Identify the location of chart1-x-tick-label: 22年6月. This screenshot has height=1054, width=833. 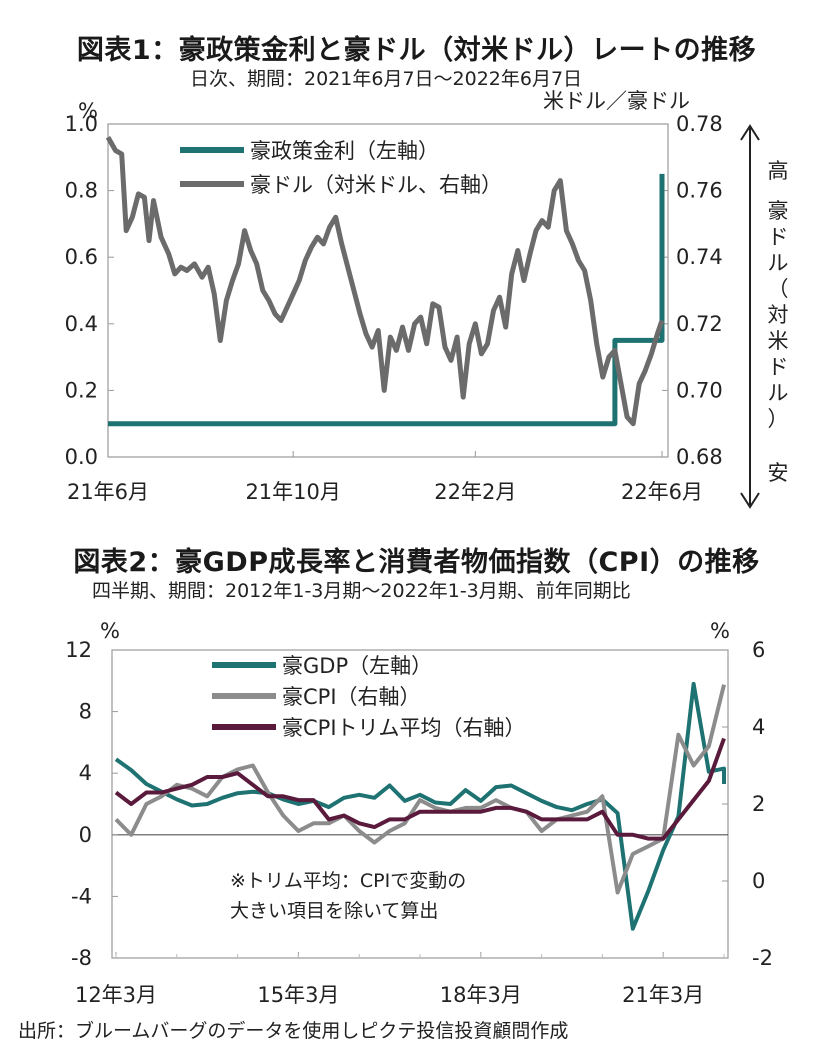
(662, 492).